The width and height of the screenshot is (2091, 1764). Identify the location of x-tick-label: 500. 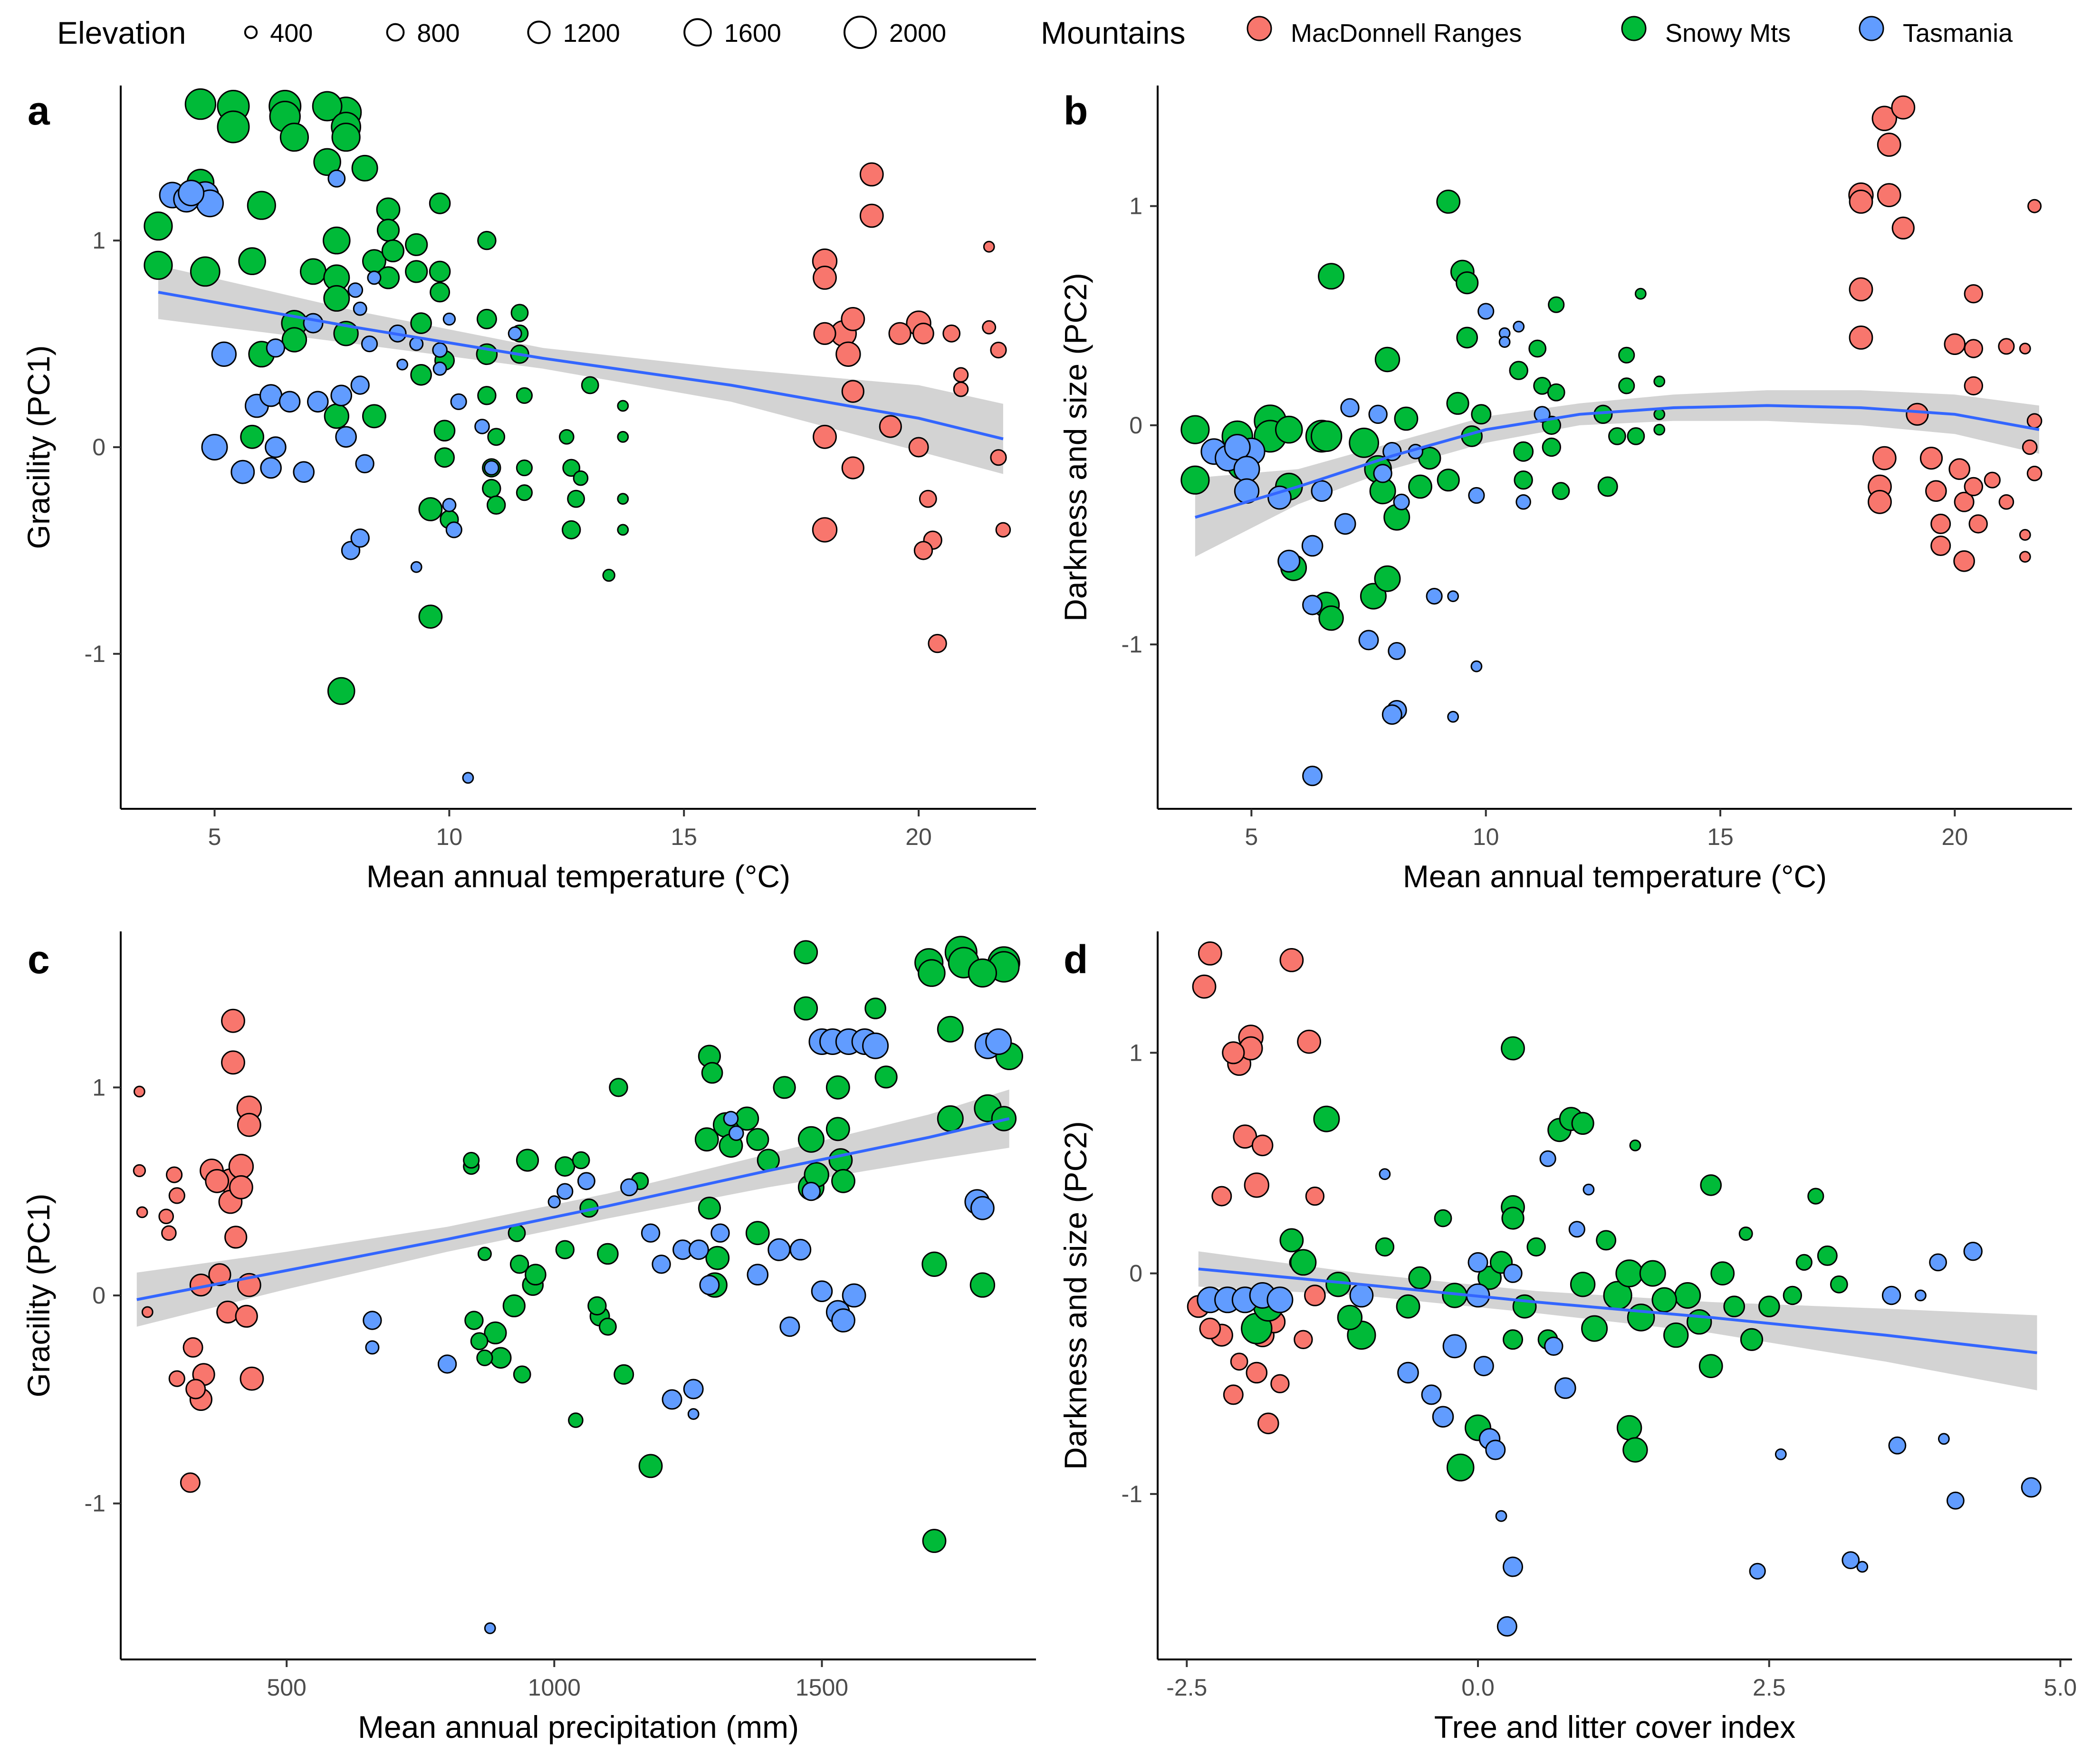
(286, 1687).